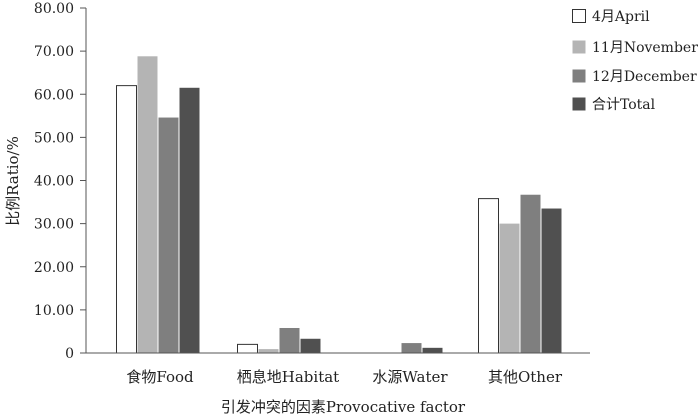 Image resolution: width=700 pixels, height=416 pixels. Describe the element at coordinates (624, 105) in the screenshot. I see `legend-label-4: 合计Total` at that location.